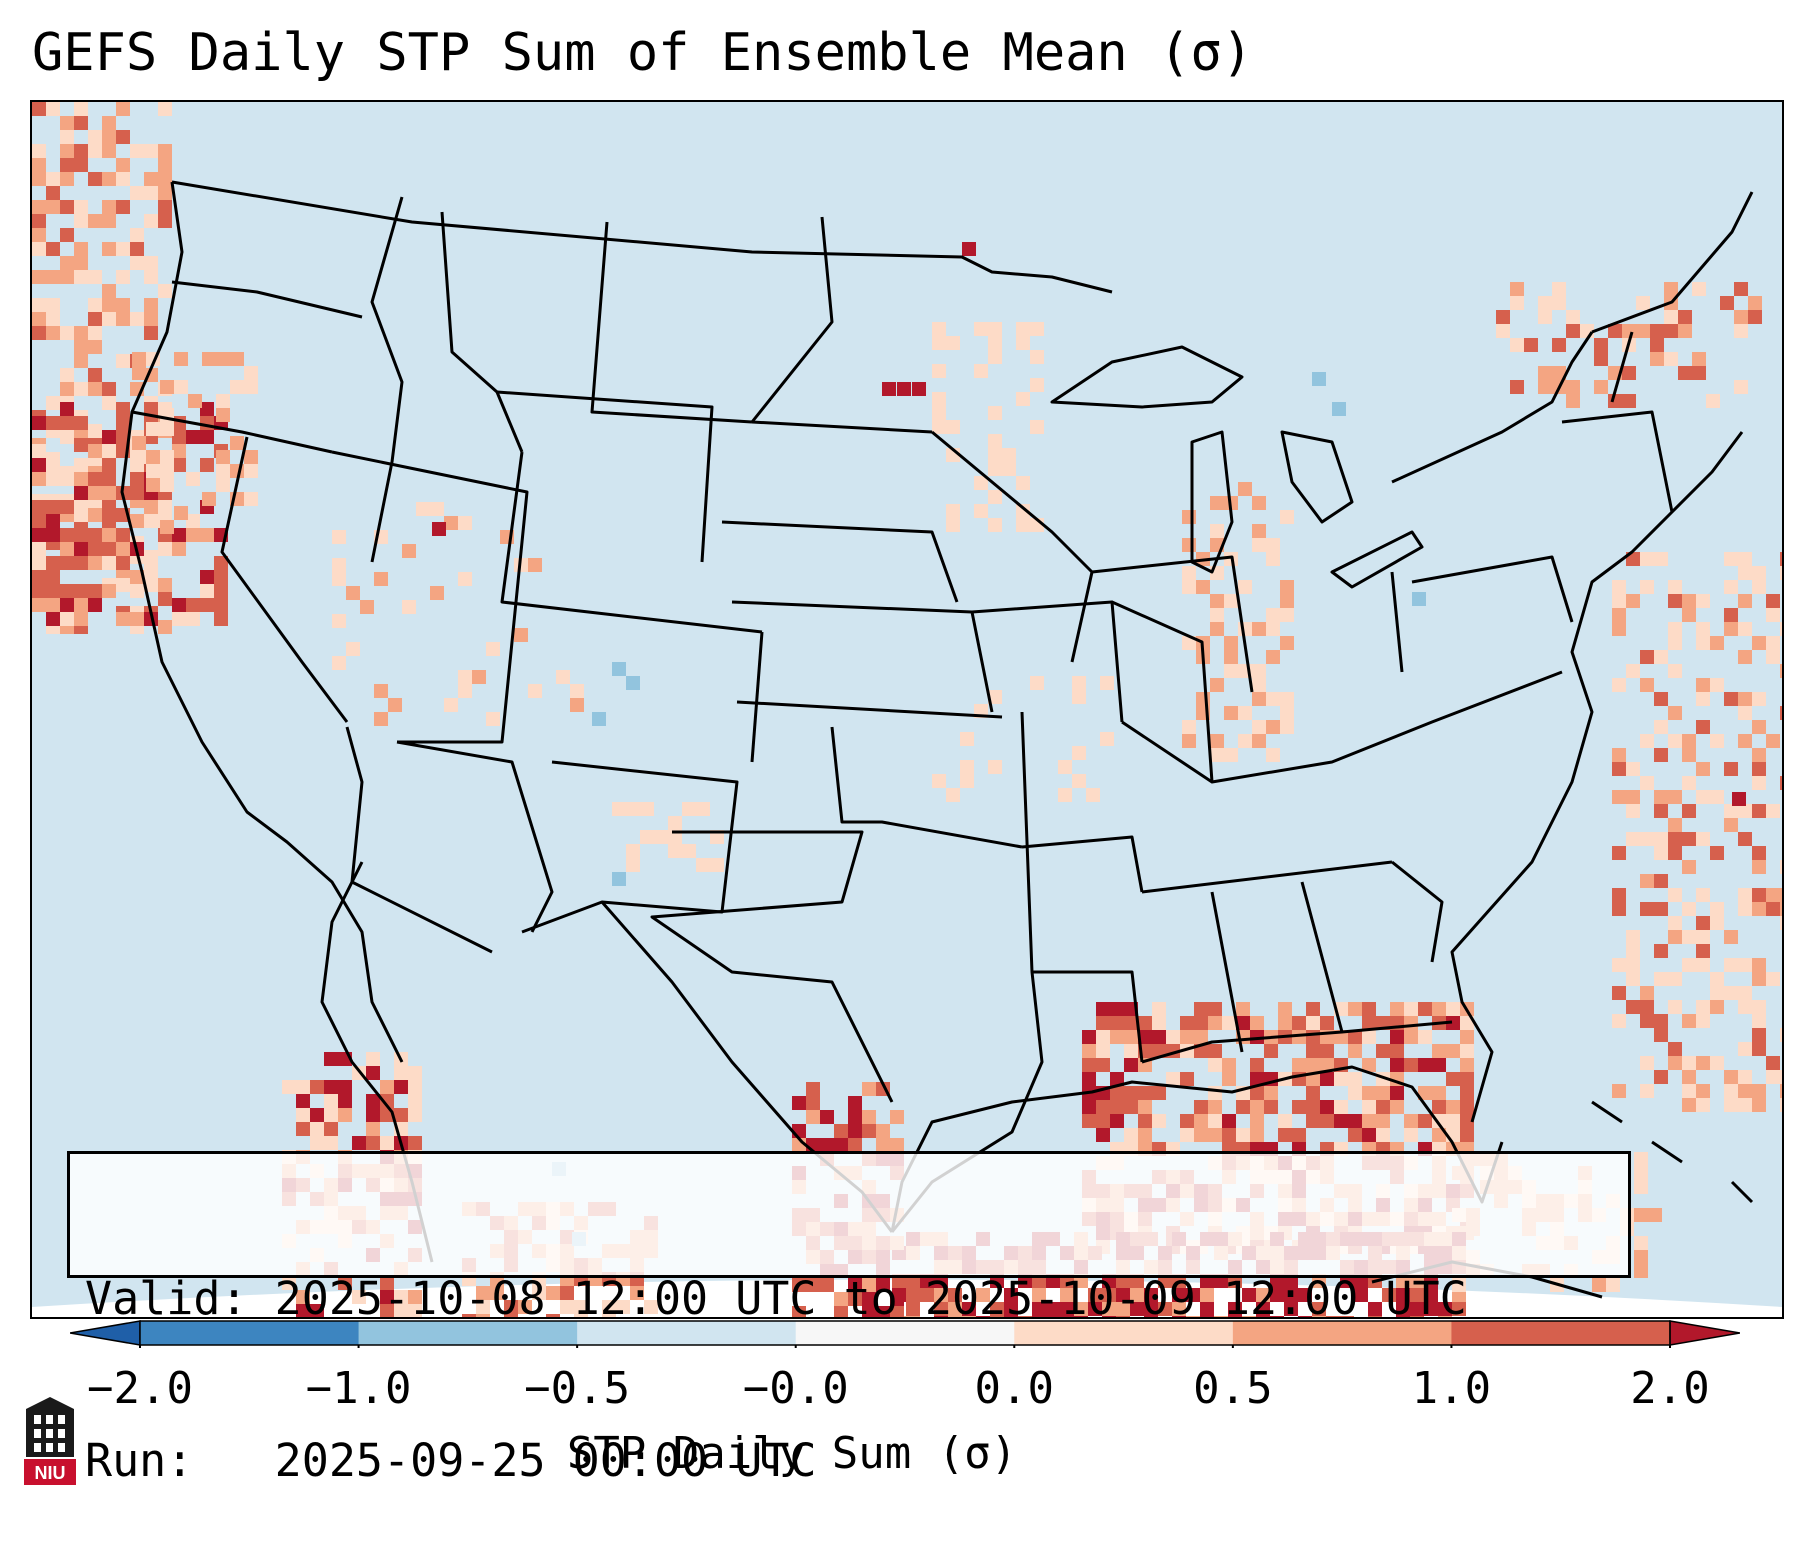 This screenshot has width=1803, height=1542. Describe the element at coordinates (140, 1388) in the screenshot. I see `colorbar-tick-label: −2.0` at that location.